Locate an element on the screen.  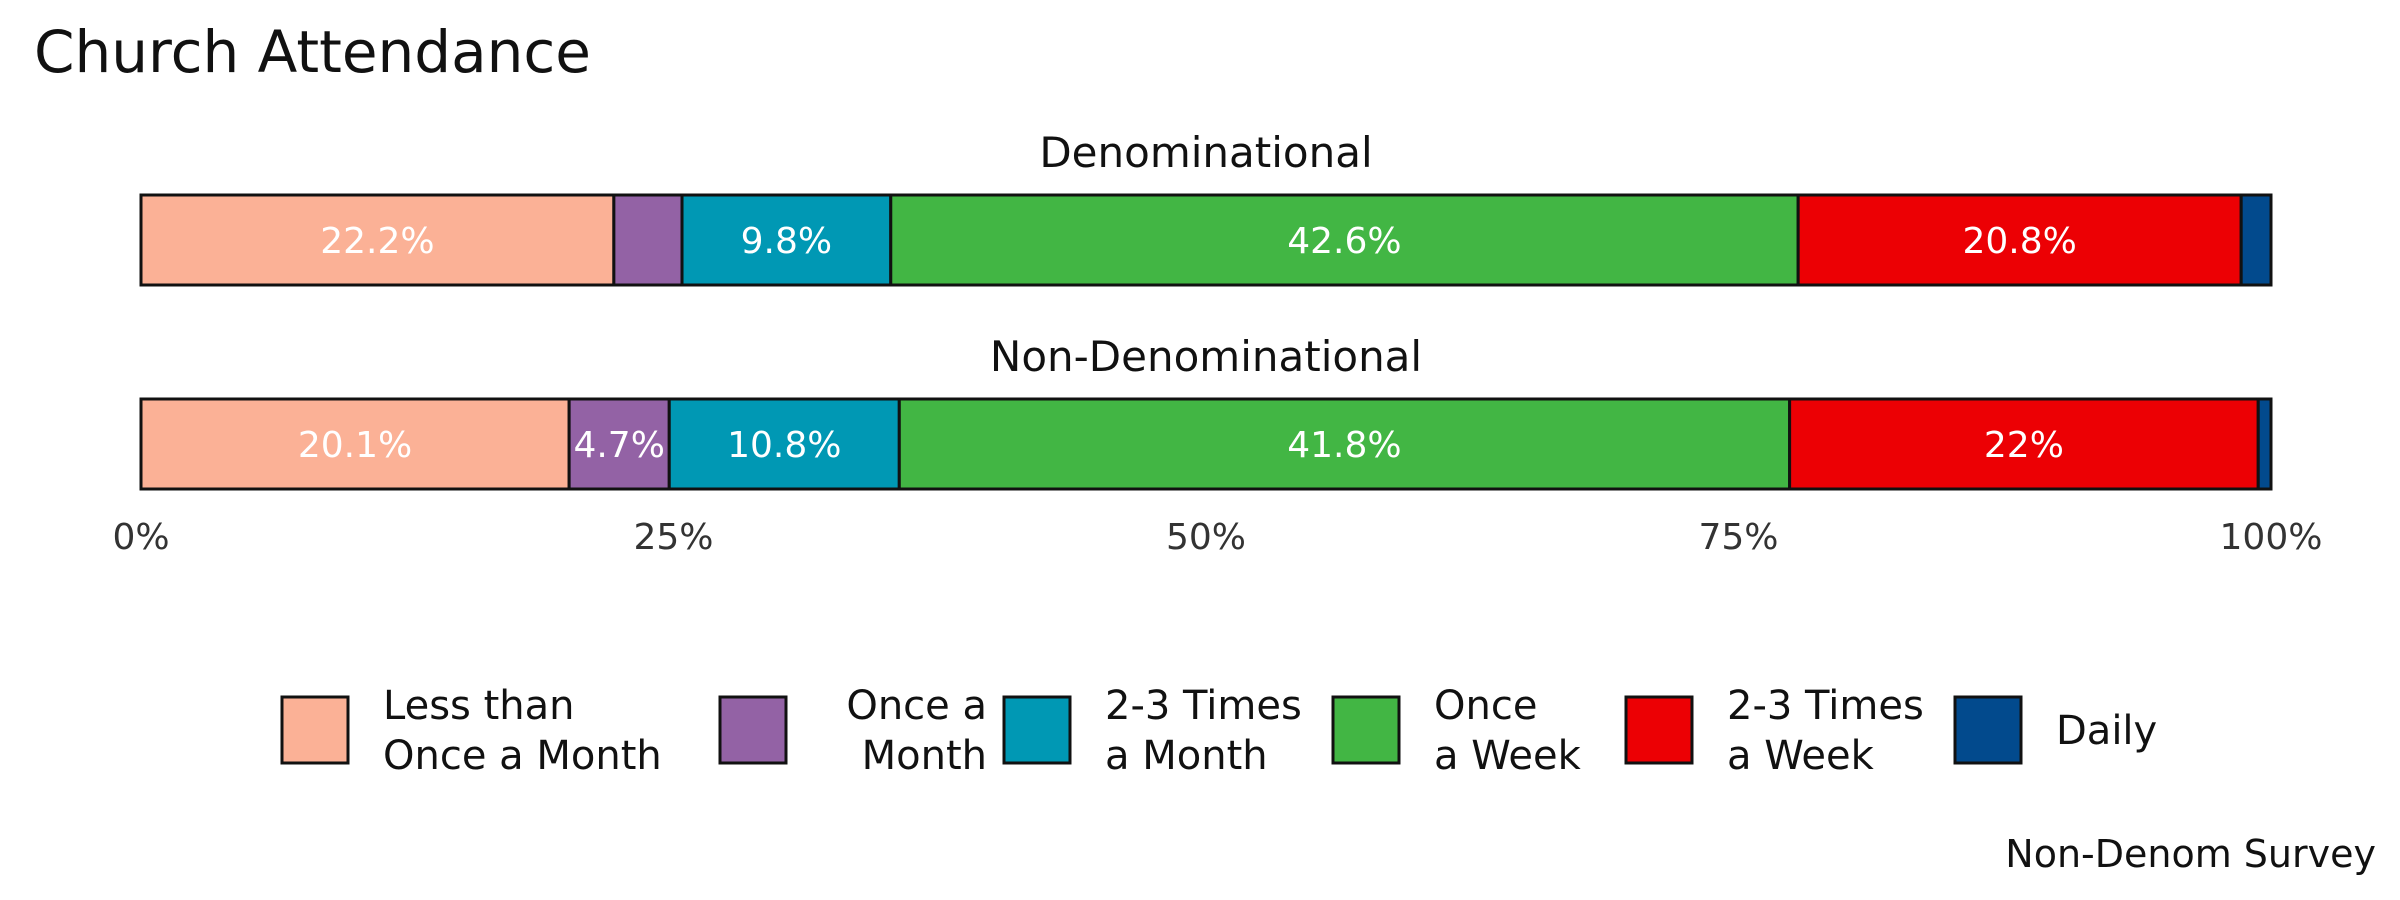
data-label-denominational-2-3-times-a-month: 9.8% is located at coordinates (786, 241).